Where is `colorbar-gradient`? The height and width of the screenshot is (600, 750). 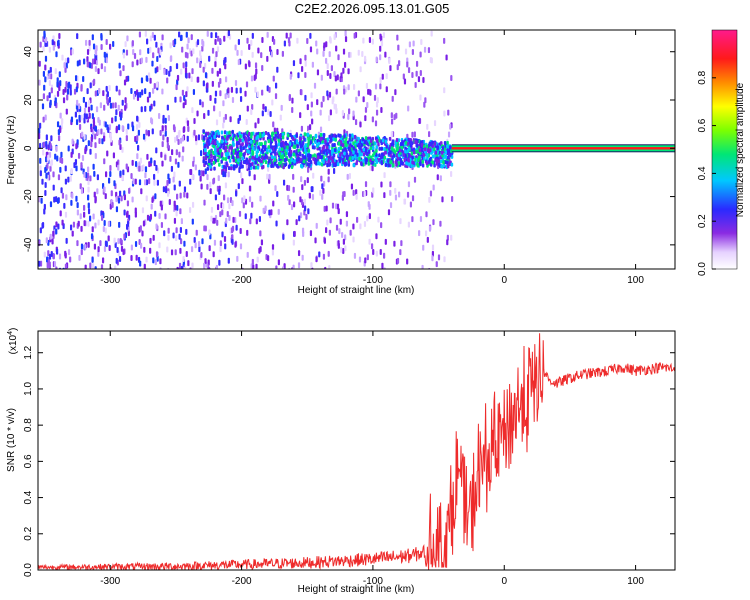
colorbar-gradient is located at coordinates (724, 149).